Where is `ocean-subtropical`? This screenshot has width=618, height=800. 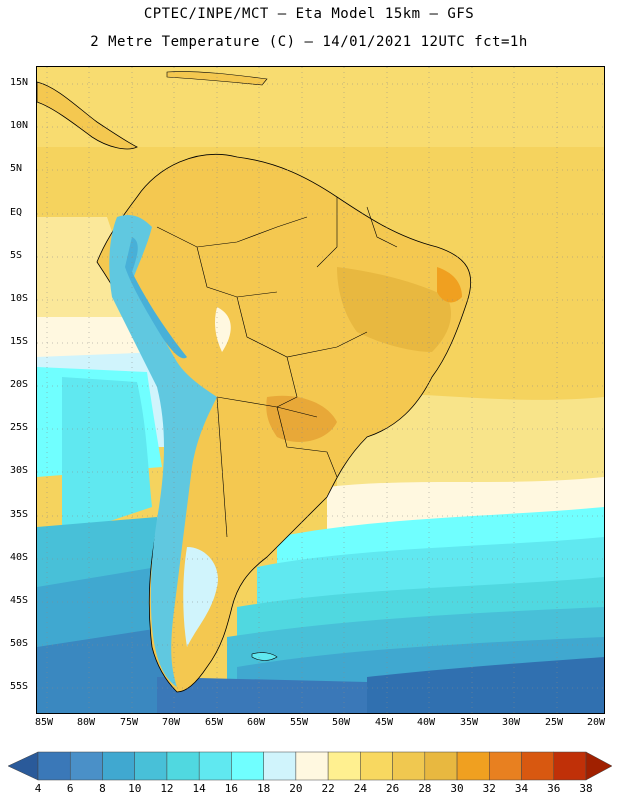
ocean-subtropical is located at coordinates (470, 450).